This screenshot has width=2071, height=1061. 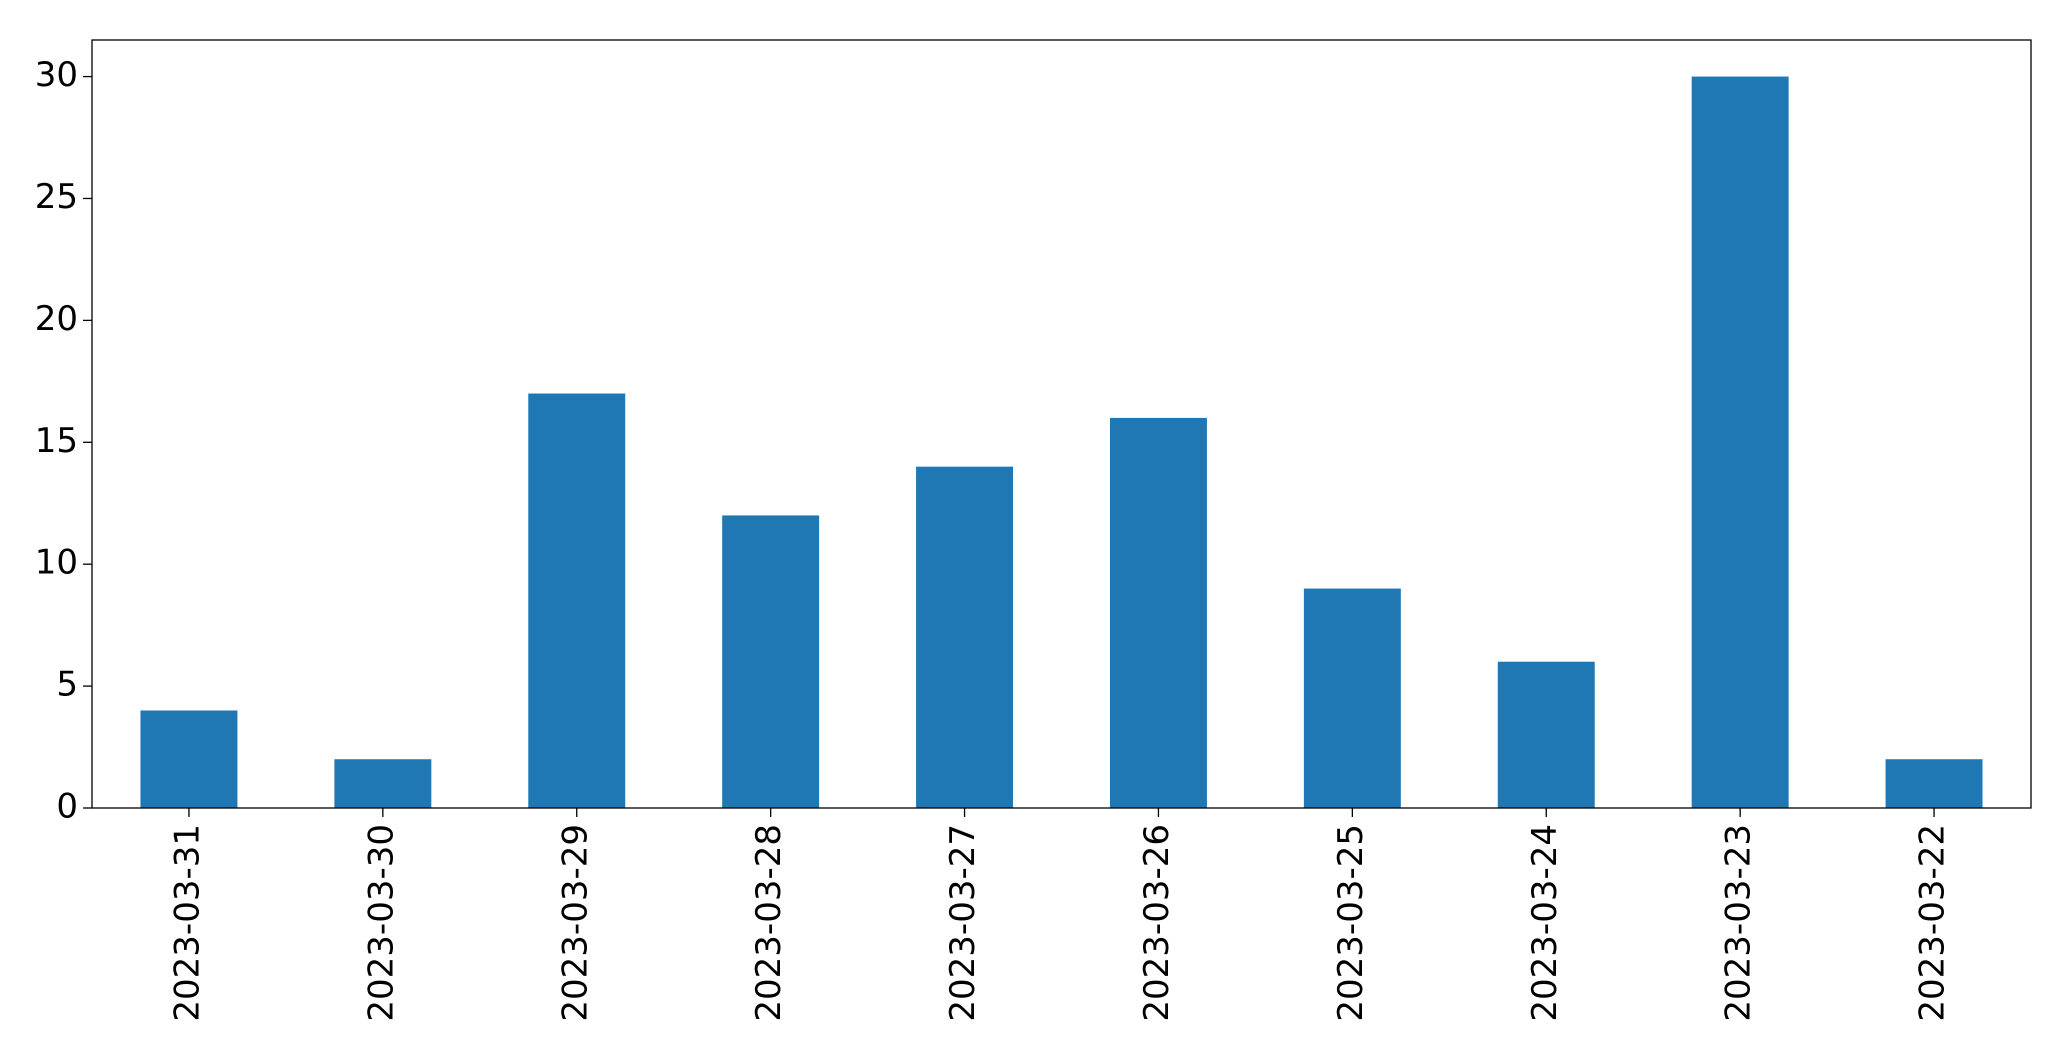 What do you see at coordinates (56, 563) in the screenshot?
I see `y-tick-label: 10` at bounding box center [56, 563].